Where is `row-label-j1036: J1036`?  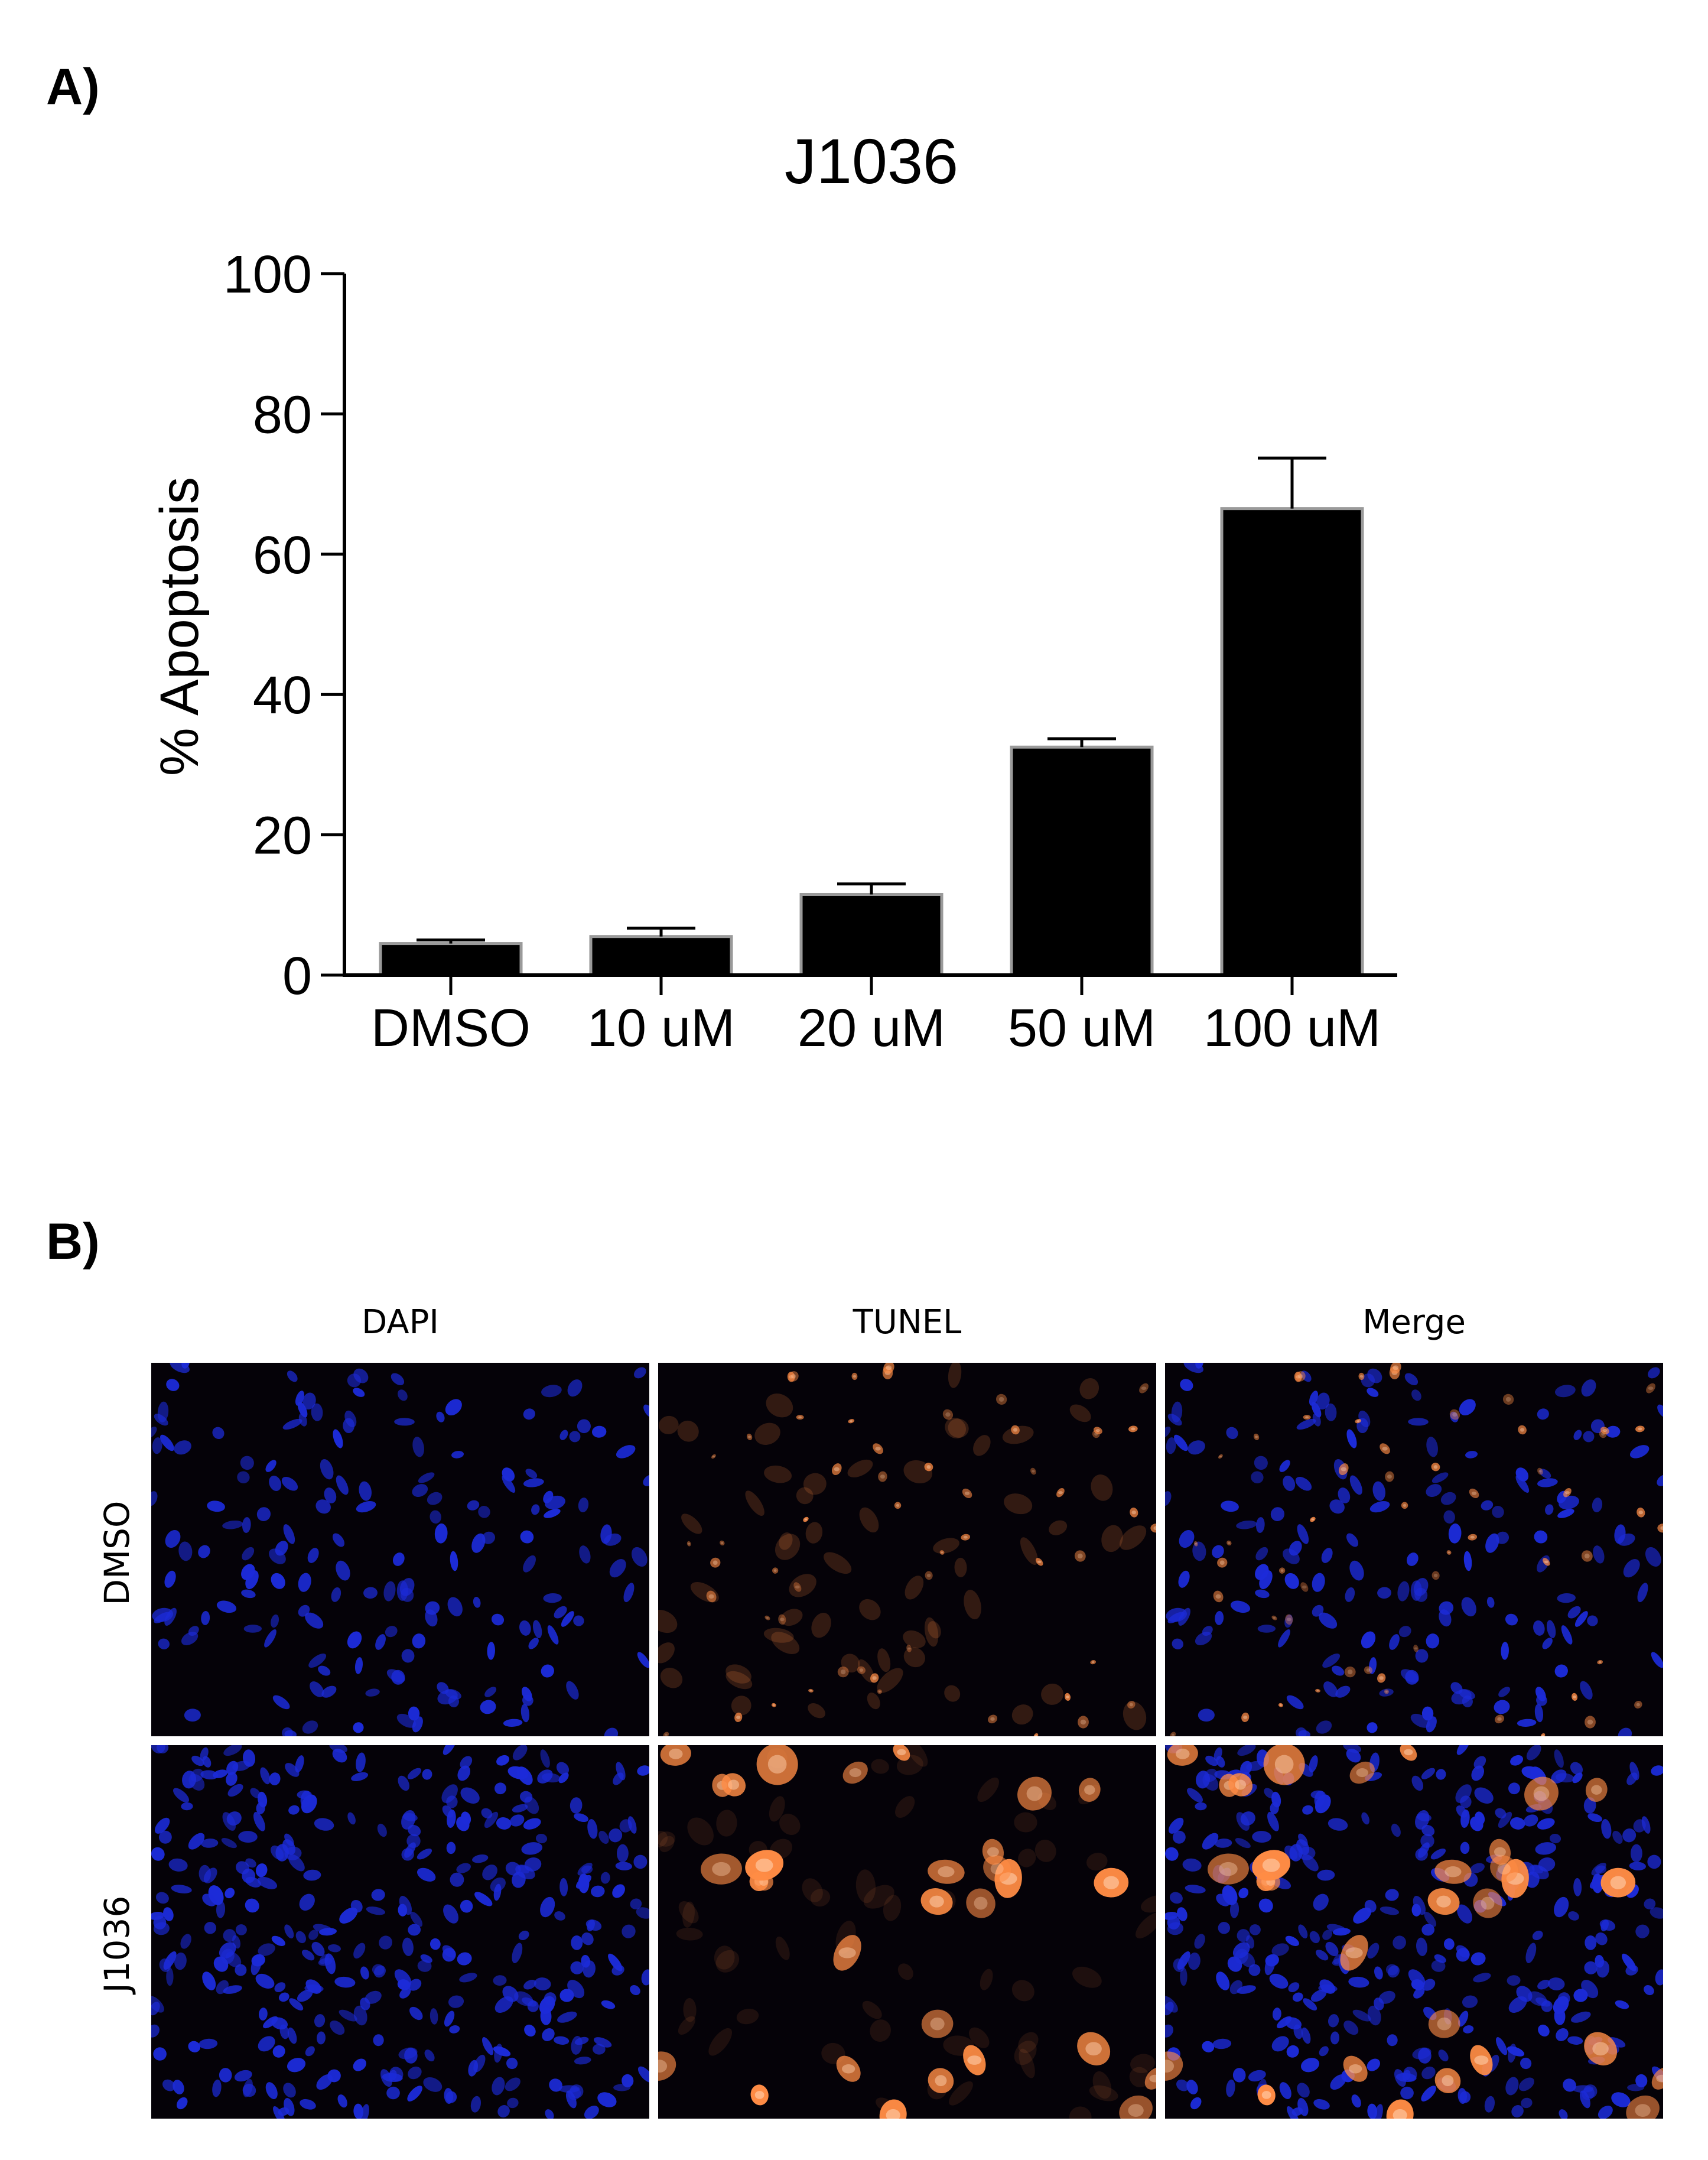
row-label-j1036: J1036 is located at coordinates (117, 1944).